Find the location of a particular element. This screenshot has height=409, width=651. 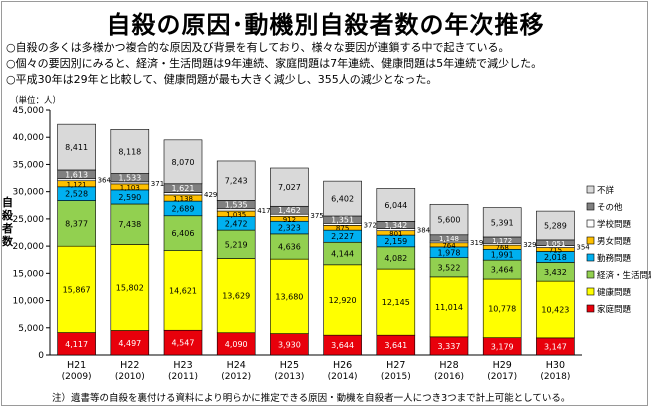

data-label: 2,472 is located at coordinates (236, 223).